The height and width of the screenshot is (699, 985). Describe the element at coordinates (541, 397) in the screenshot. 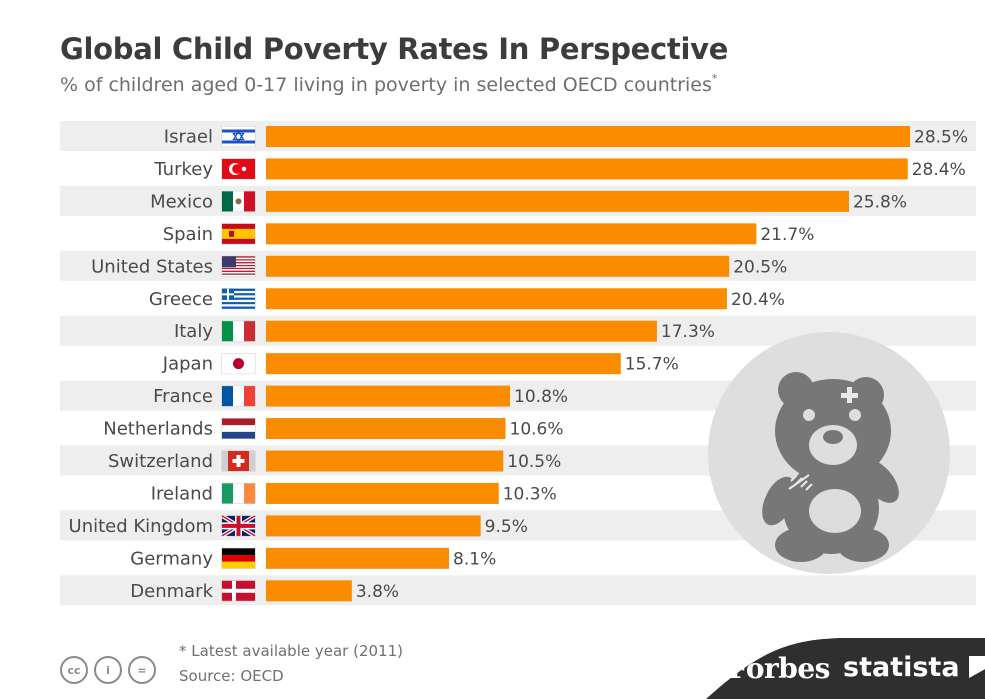

I see `value-label: 10.8%` at that location.